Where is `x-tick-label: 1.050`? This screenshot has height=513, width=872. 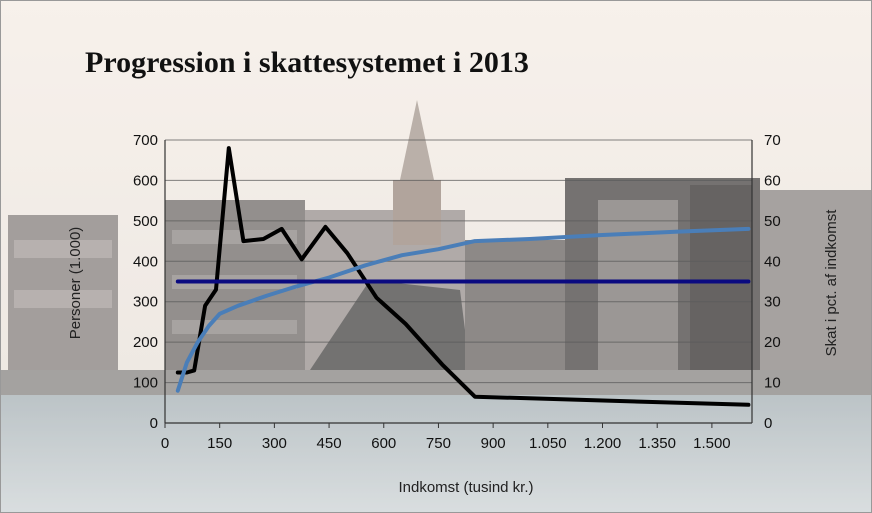 x-tick-label: 1.050 is located at coordinates (548, 443).